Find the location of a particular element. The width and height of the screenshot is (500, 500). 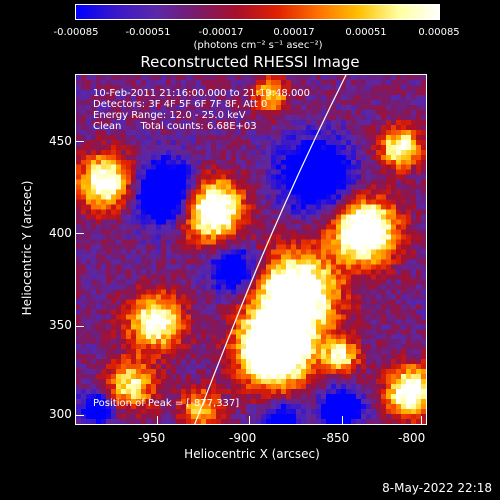

x-tick-label: -950 is located at coordinates (152, 438).